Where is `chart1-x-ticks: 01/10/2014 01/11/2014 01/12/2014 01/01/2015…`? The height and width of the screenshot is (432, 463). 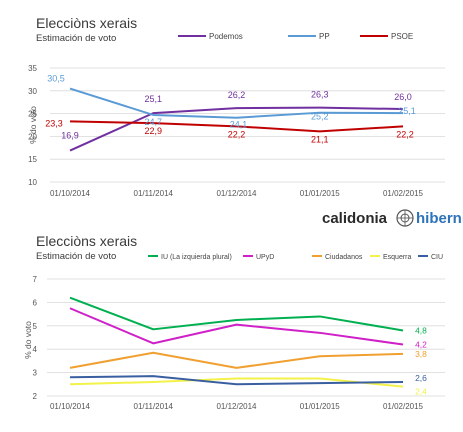
chart1-x-ticks: 01/10/2014 01/11/2014 01/12/2014 01/01/2015… is located at coordinates (237, 193).